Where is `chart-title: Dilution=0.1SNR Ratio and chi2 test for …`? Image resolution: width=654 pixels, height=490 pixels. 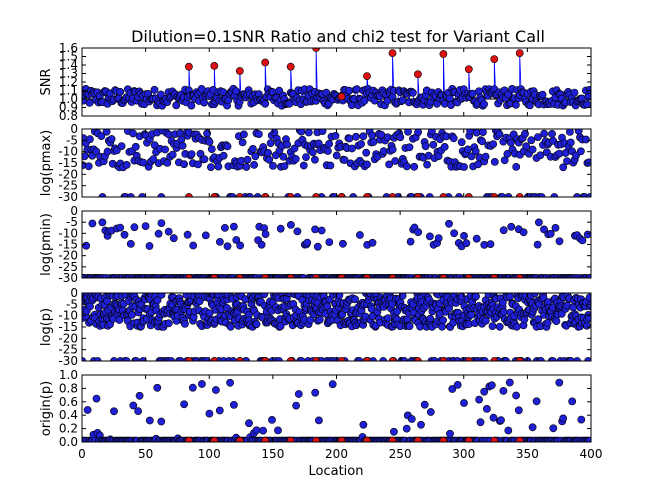
chart-title: Dilution=0.1SNR Ratio and chi2 test for … is located at coordinates (338, 36).